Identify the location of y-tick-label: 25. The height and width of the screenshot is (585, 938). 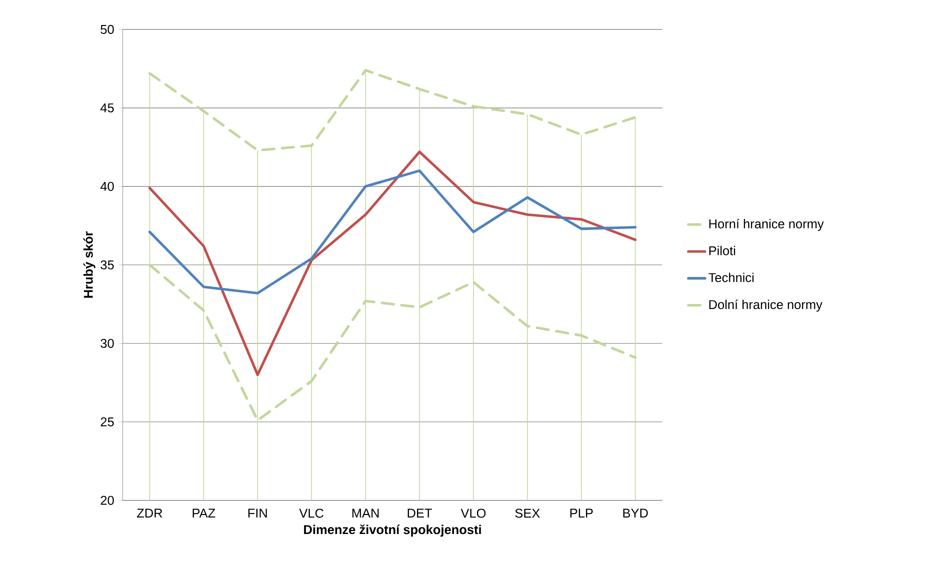
(107, 422).